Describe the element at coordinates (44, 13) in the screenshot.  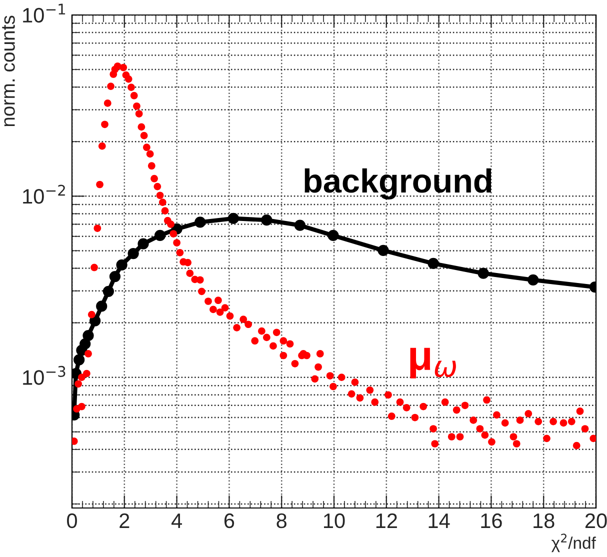
I see `y-tick-label: 10$^{−1}$` at that location.